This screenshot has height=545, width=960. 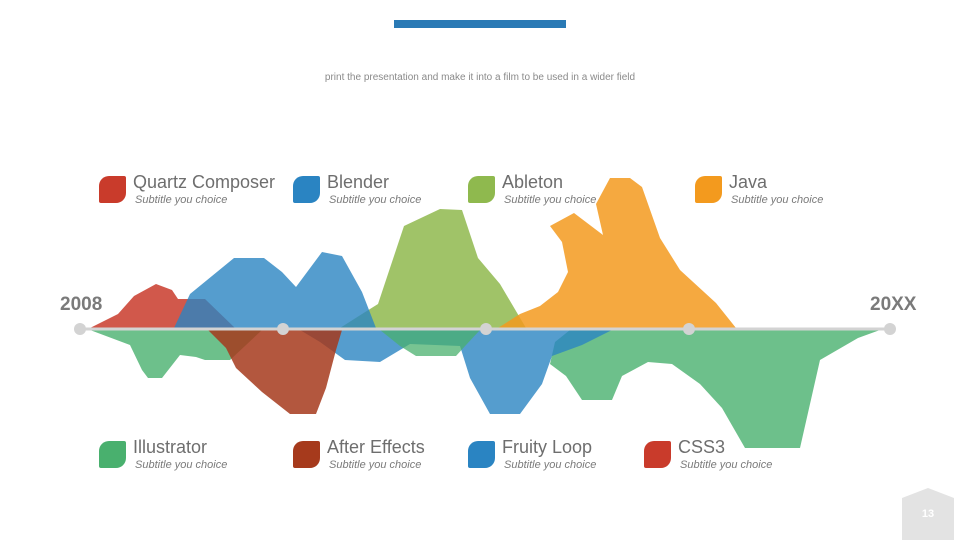 What do you see at coordinates (112, 454) in the screenshot?
I see `illustrator-chip-icon` at bounding box center [112, 454].